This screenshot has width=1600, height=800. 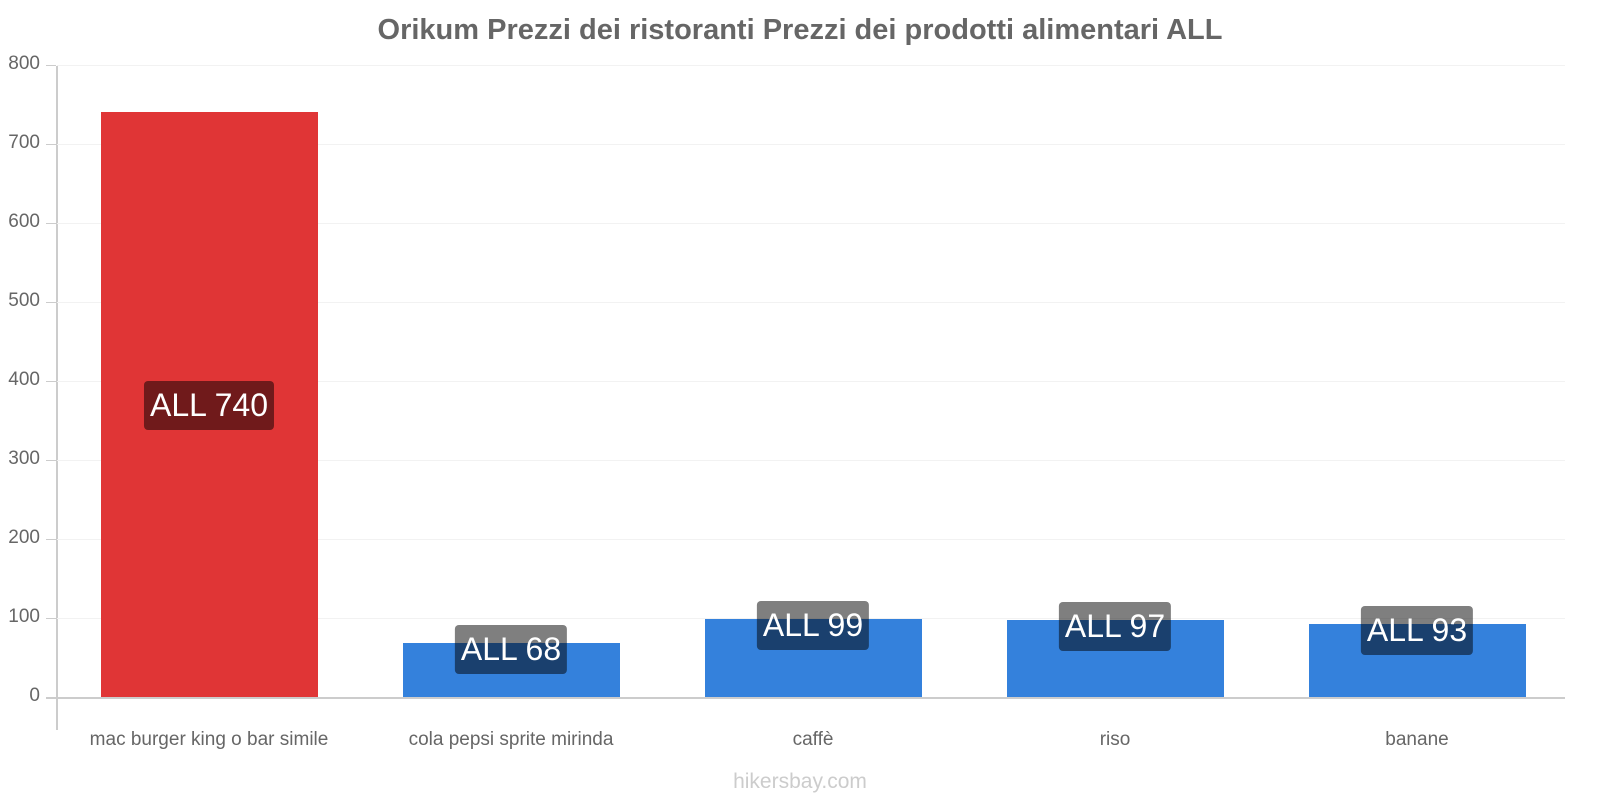 What do you see at coordinates (209, 405) in the screenshot?
I see `bar-value-label: ALL 740` at bounding box center [209, 405].